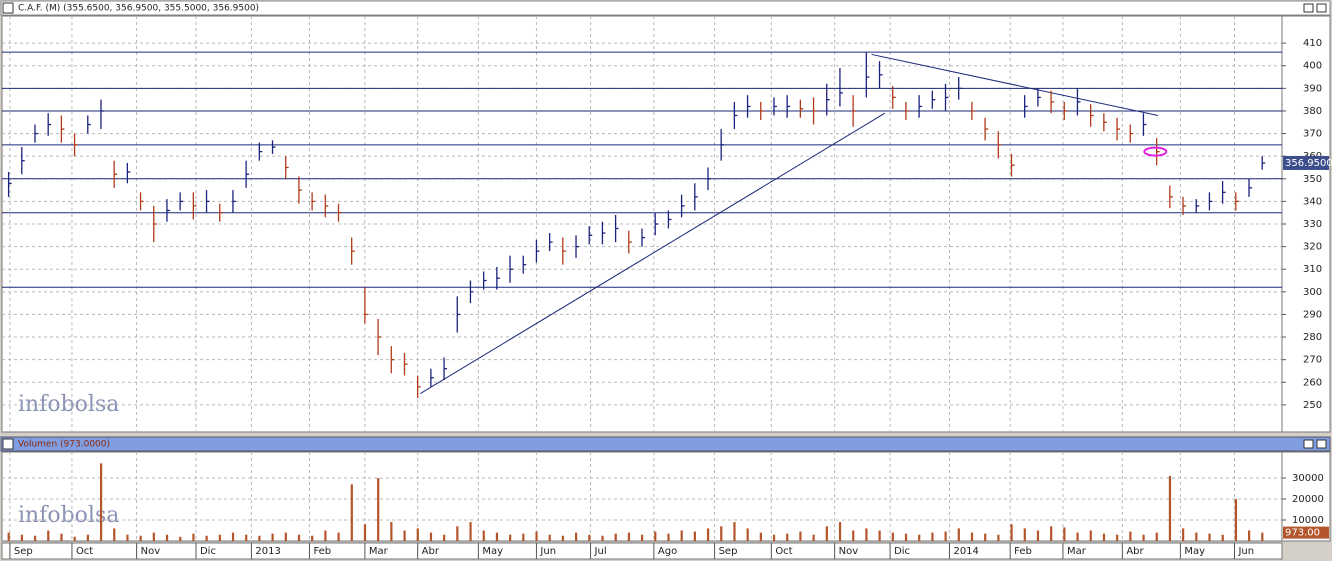 The width and height of the screenshot is (1332, 561). Describe the element at coordinates (151, 551) in the screenshot. I see `x-tick-label: Nov` at that location.